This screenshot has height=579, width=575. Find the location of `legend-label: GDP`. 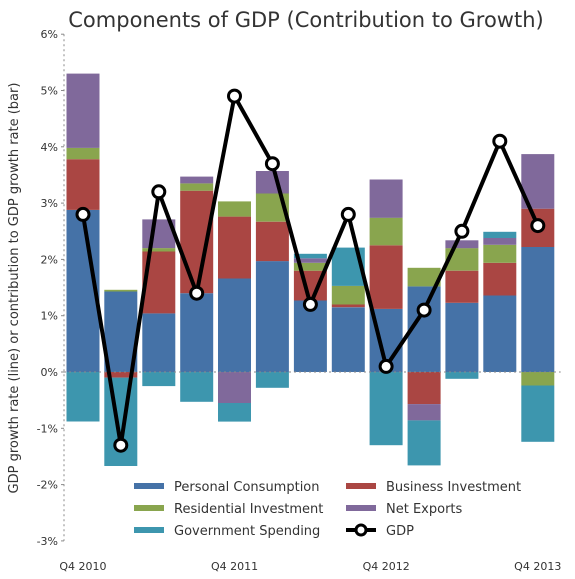

legend-label: GDP is located at coordinates (400, 531).